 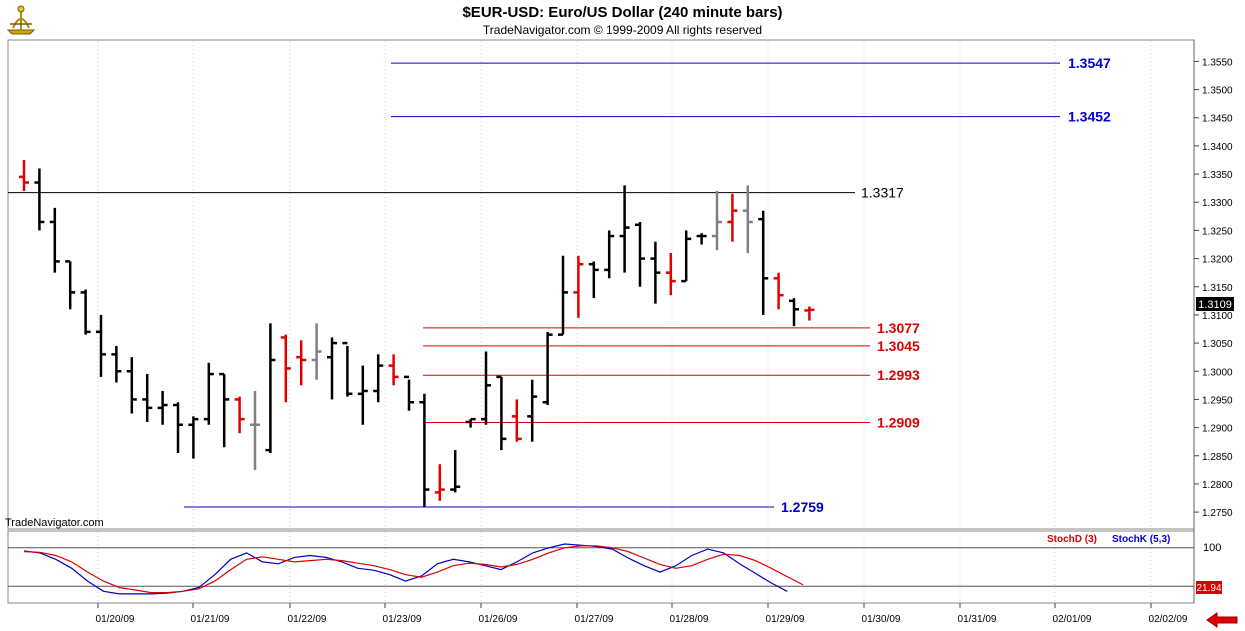 I want to click on price-tick-label: 1.3350, so click(x=1217, y=175).